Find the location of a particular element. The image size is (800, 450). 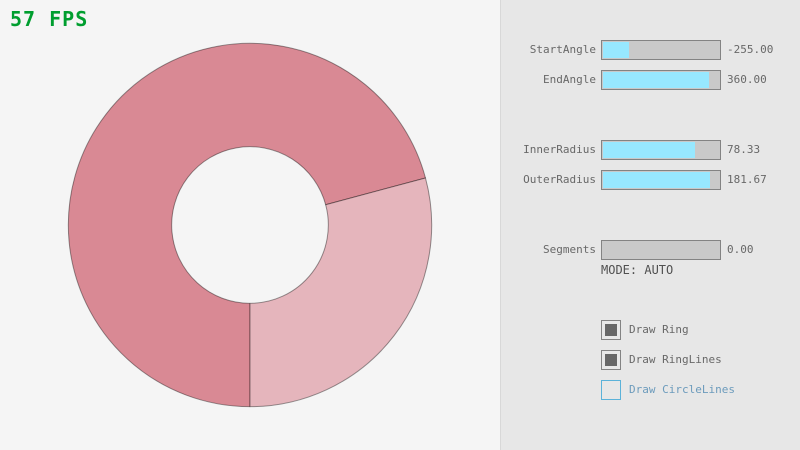

segments-slider is located at coordinates (661, 250).